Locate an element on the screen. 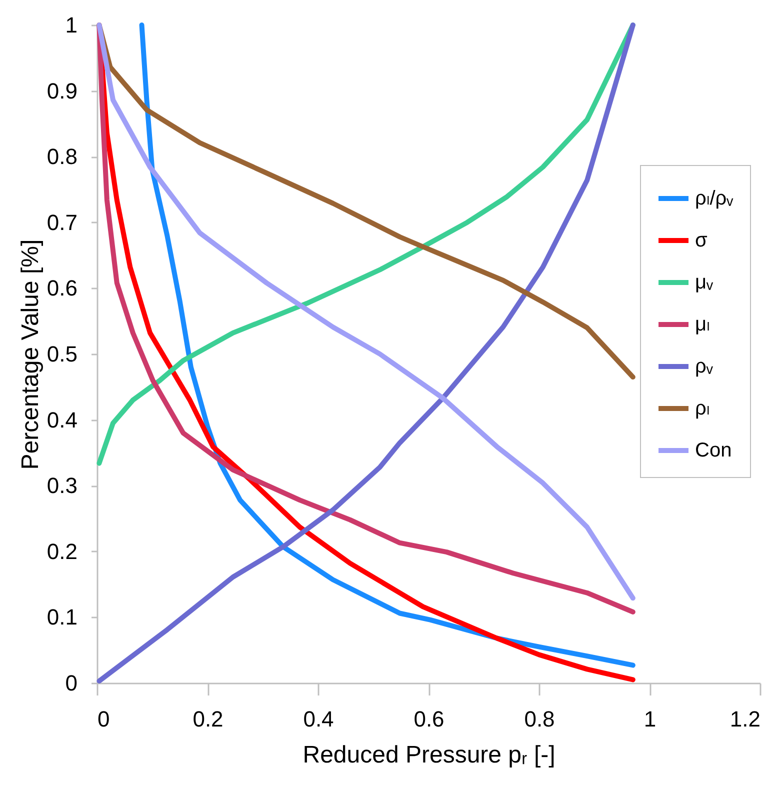  y-tick-label: 0.9 is located at coordinates (62, 91).